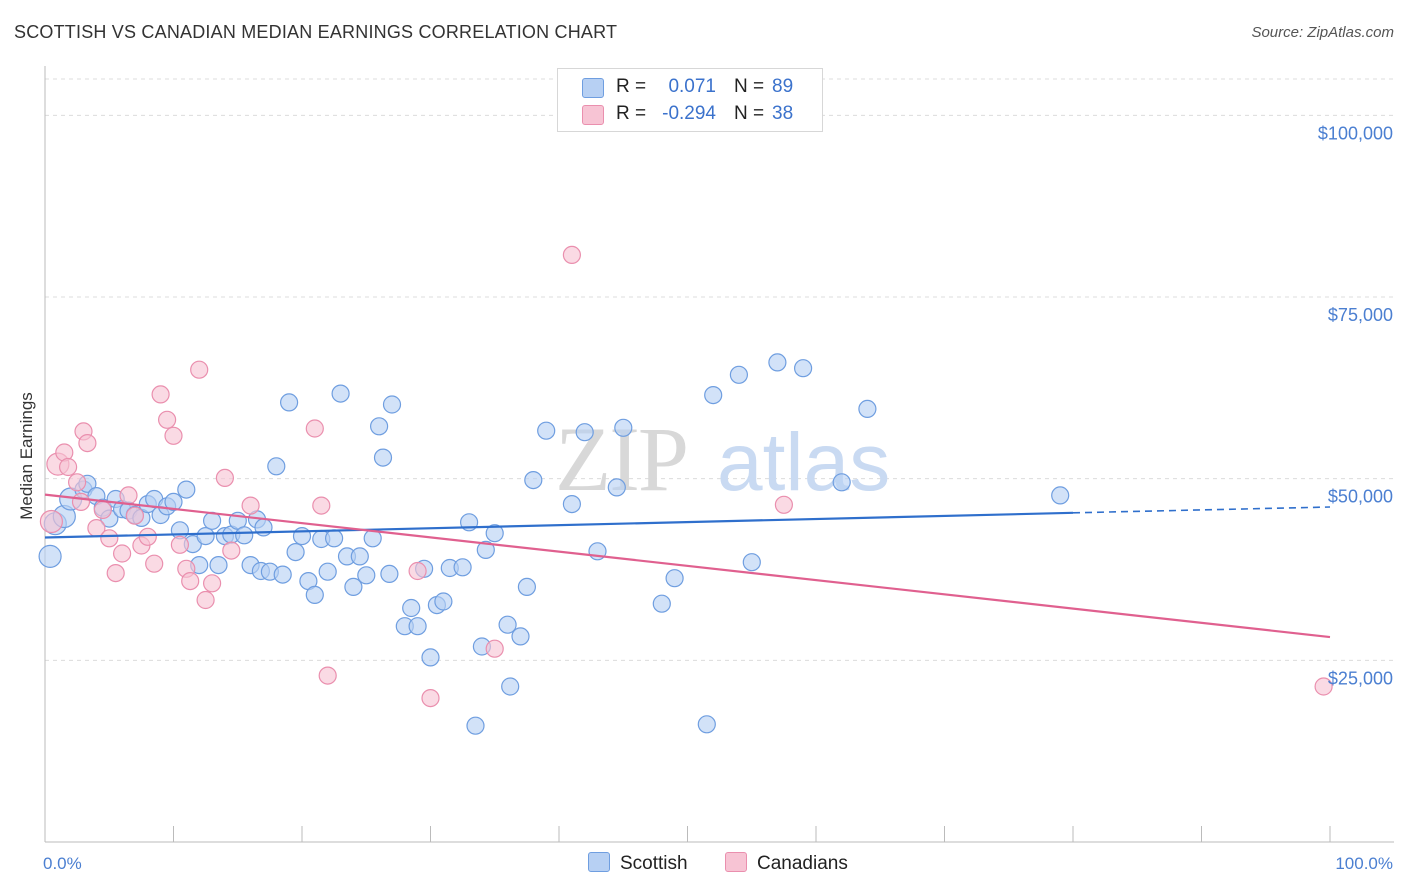 This screenshot has width=1406, height=892. What do you see at coordinates (1355, 133) in the screenshot?
I see `y-tick-label: $100,000` at bounding box center [1355, 133].